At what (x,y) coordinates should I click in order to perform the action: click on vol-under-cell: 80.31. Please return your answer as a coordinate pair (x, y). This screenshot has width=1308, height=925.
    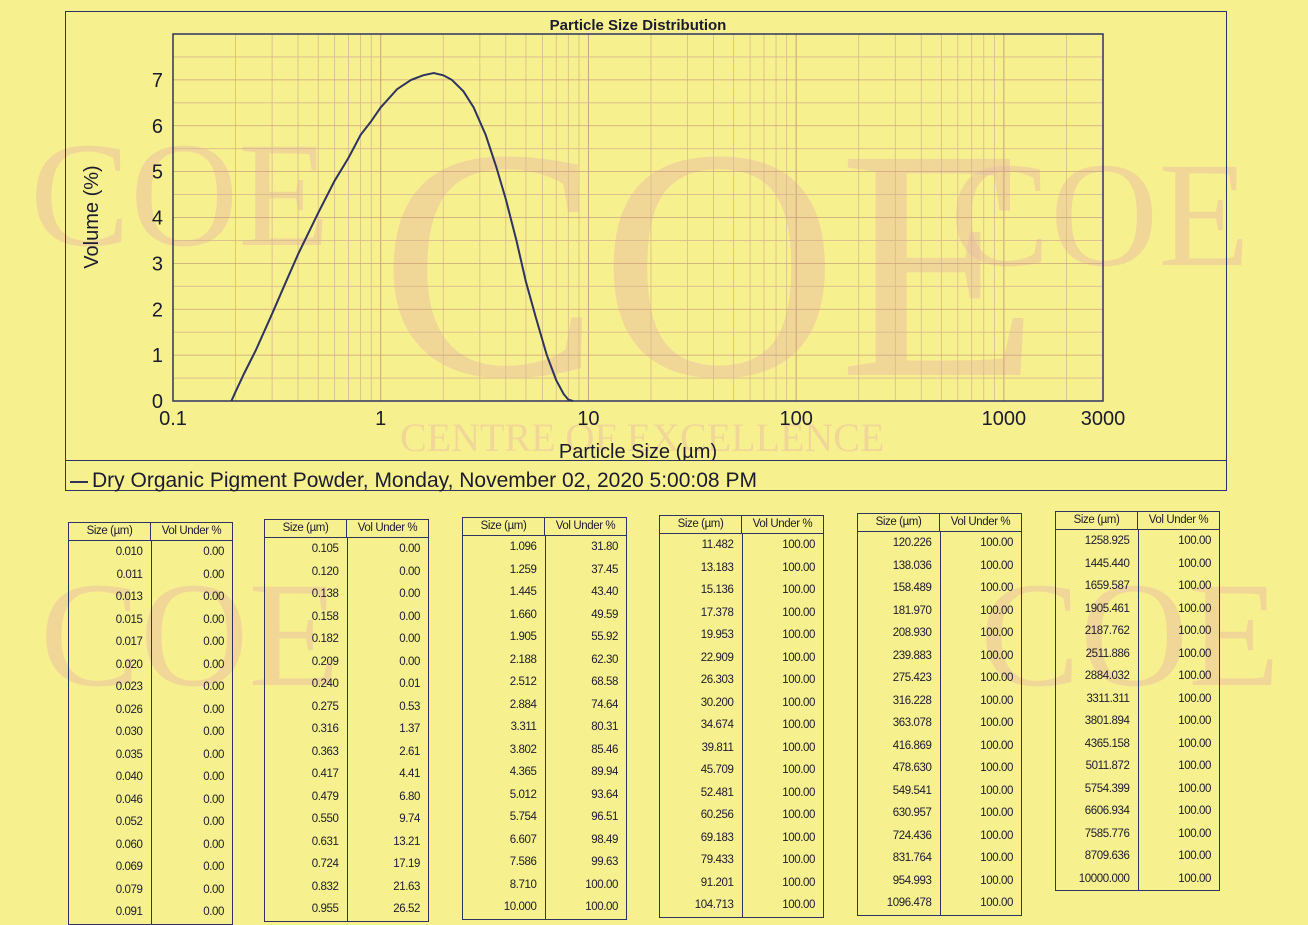
    Looking at the image, I should click on (604, 727).